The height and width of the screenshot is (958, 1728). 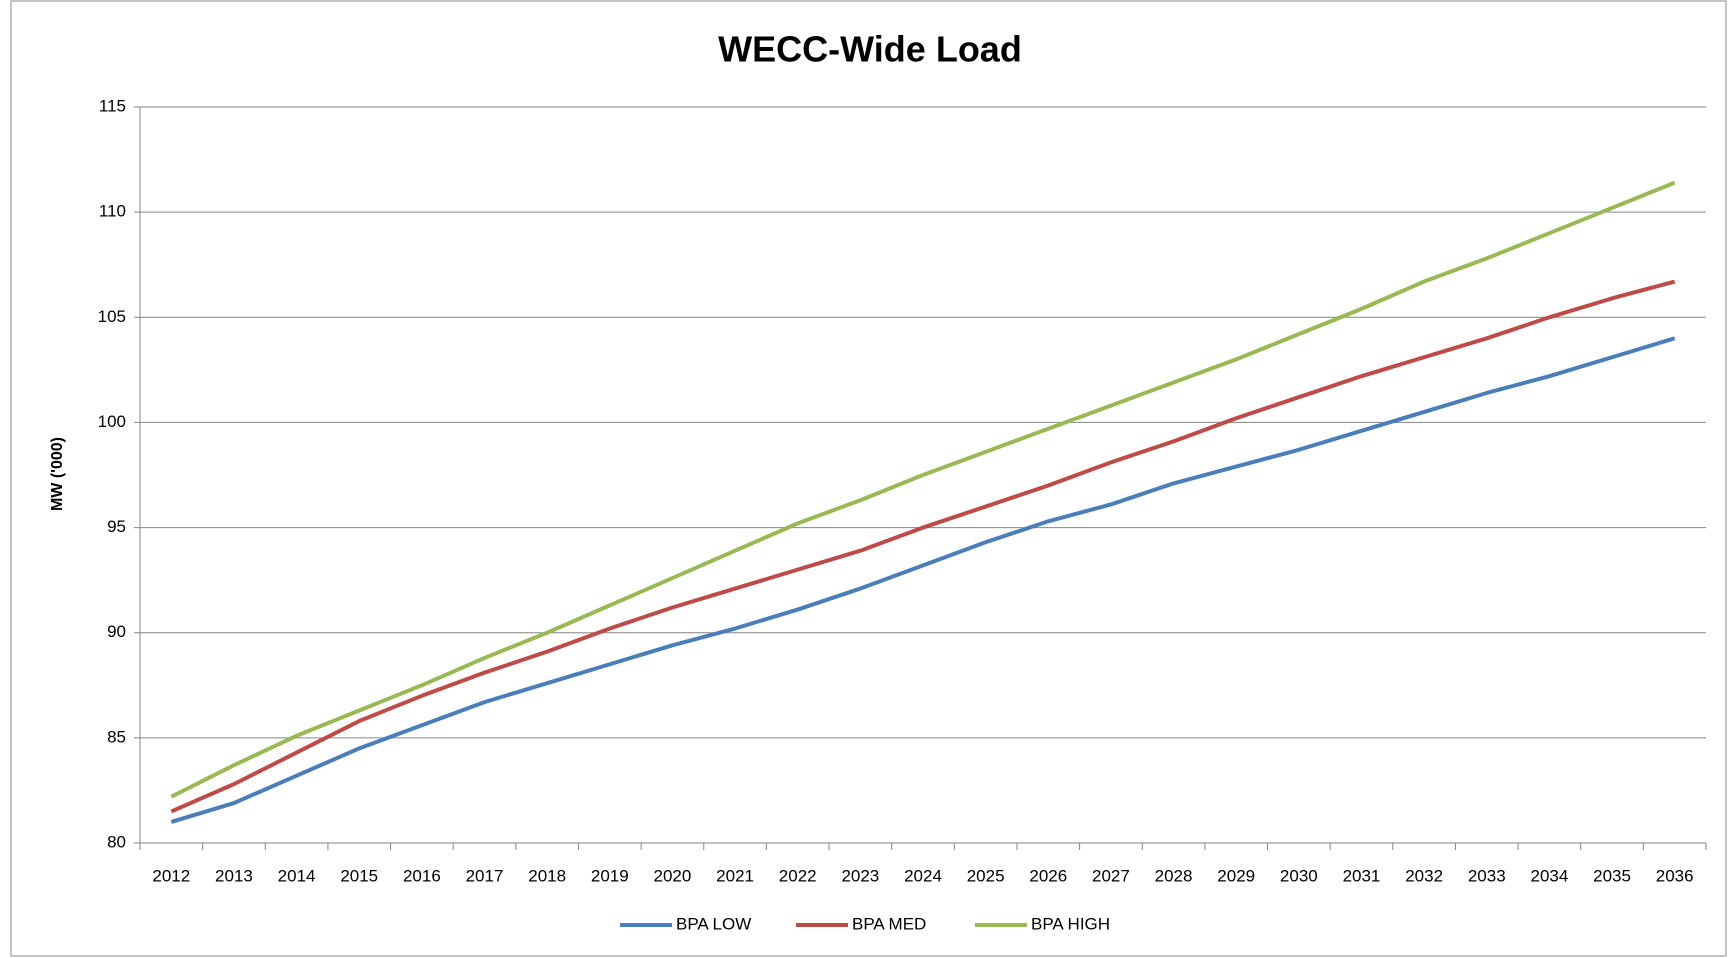 I want to click on x-tick-label: 2029, so click(x=1236, y=875).